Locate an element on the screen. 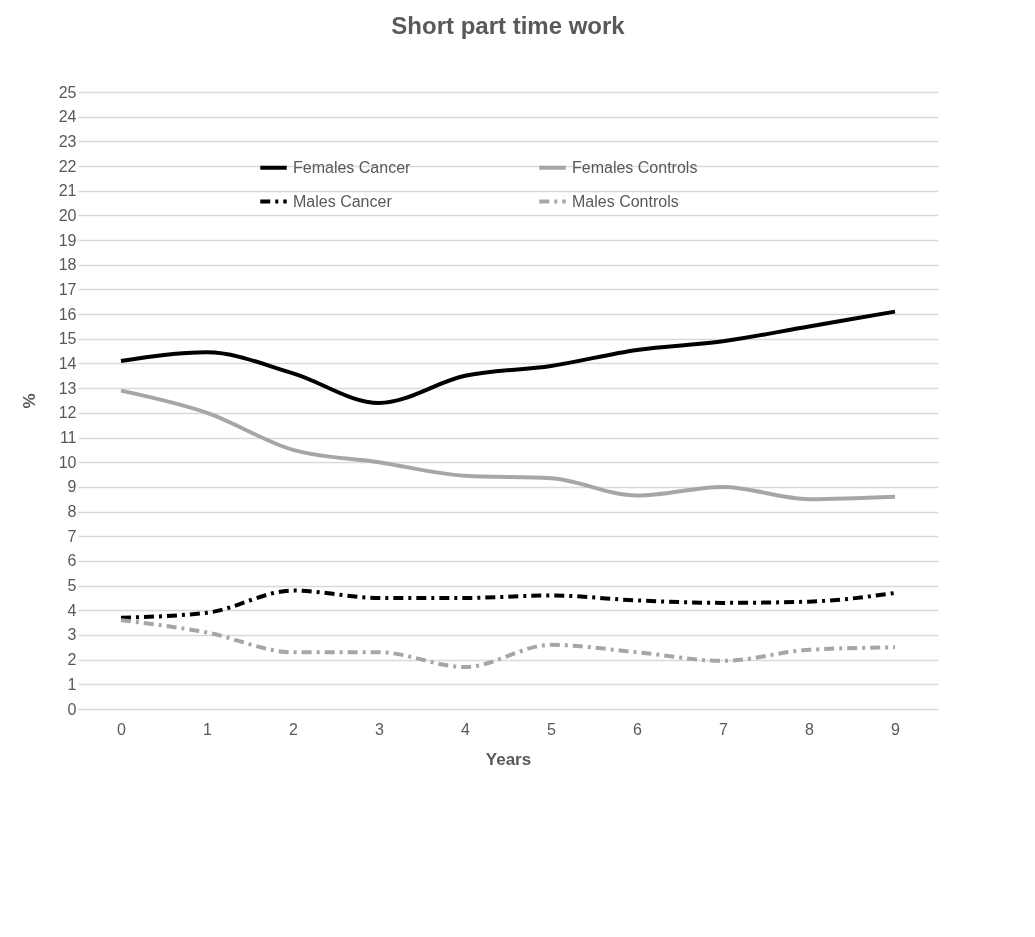 The image size is (1035, 937). y-tick-label: 17 is located at coordinates (67, 289).